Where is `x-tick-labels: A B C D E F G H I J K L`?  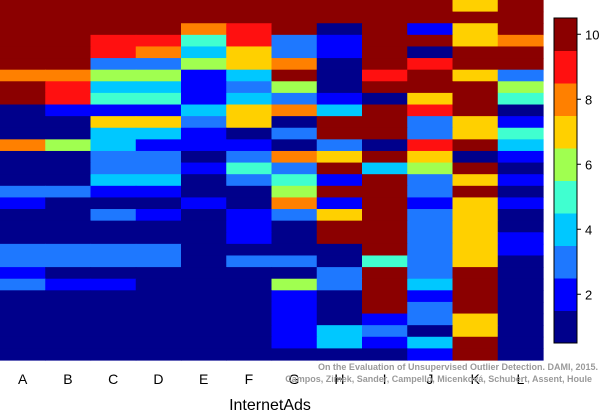 x-tick-labels: A B C D E F G H I J K L is located at coordinates (271, 379).